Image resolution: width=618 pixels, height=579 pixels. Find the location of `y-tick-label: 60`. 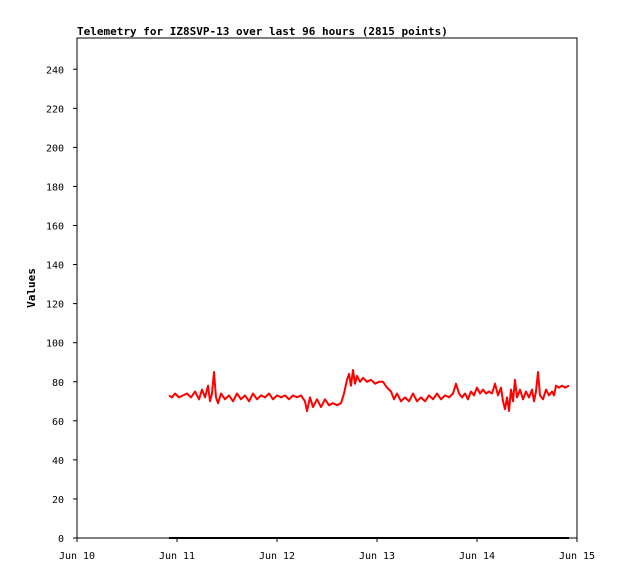

y-tick-label: 60 is located at coordinates (58, 422).